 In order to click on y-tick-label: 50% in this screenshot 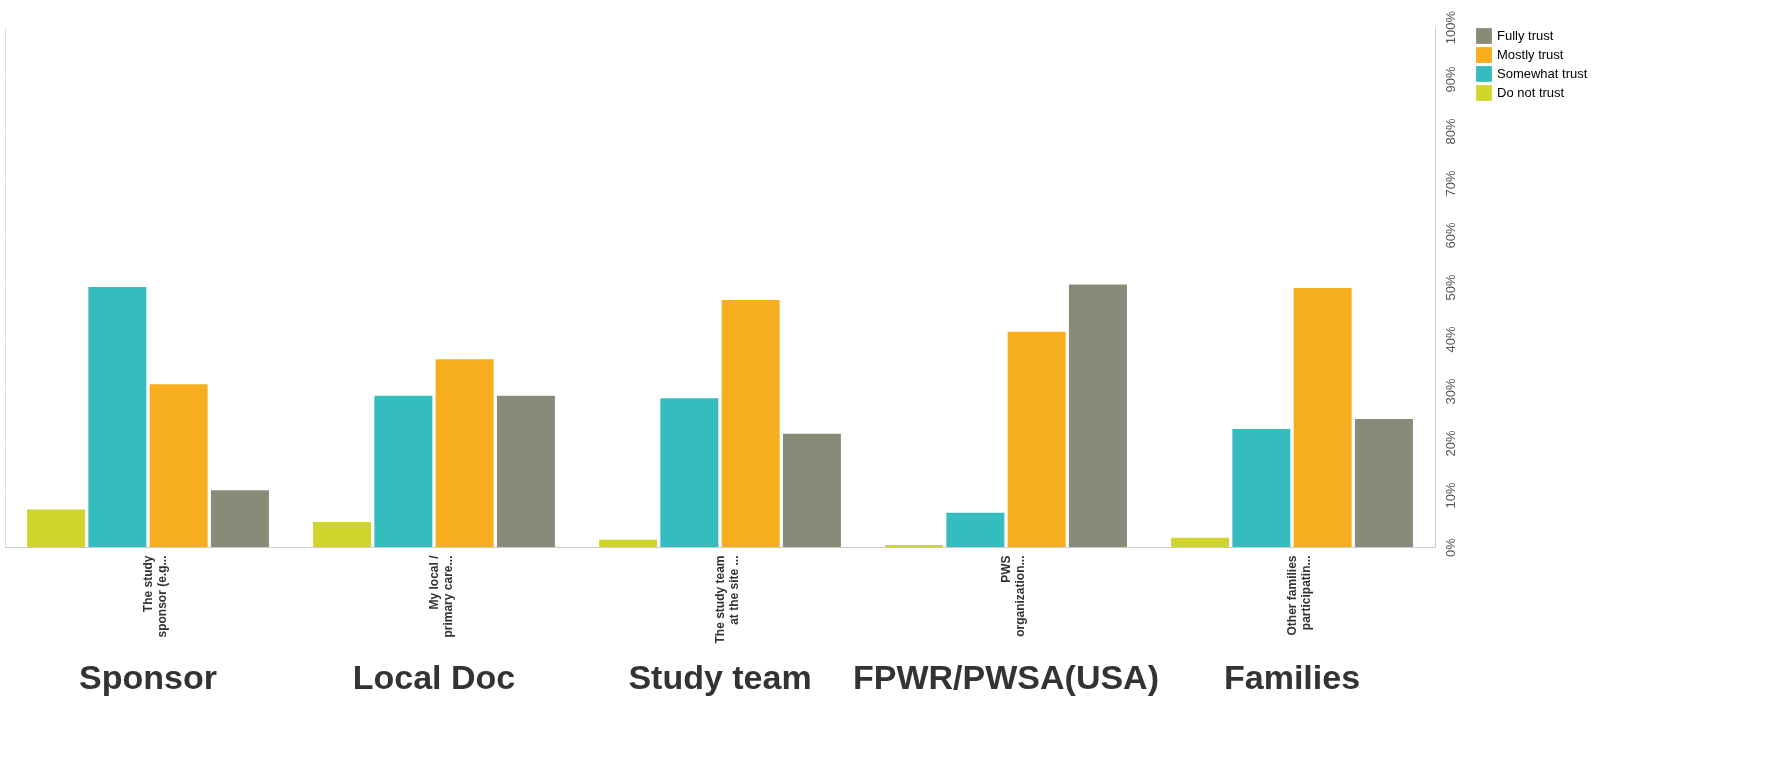, I will do `click(1450, 287)`.